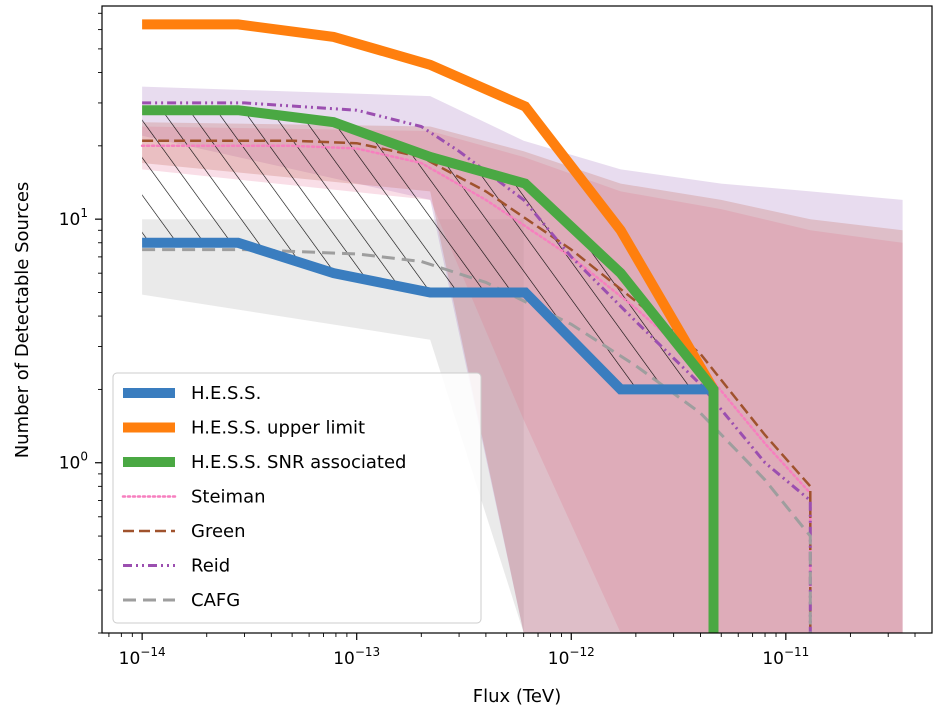 This screenshot has height=713, width=937. Describe the element at coordinates (226, 393) in the screenshot. I see `legend-label-h-e-s-s: H.E.S.S.` at that location.